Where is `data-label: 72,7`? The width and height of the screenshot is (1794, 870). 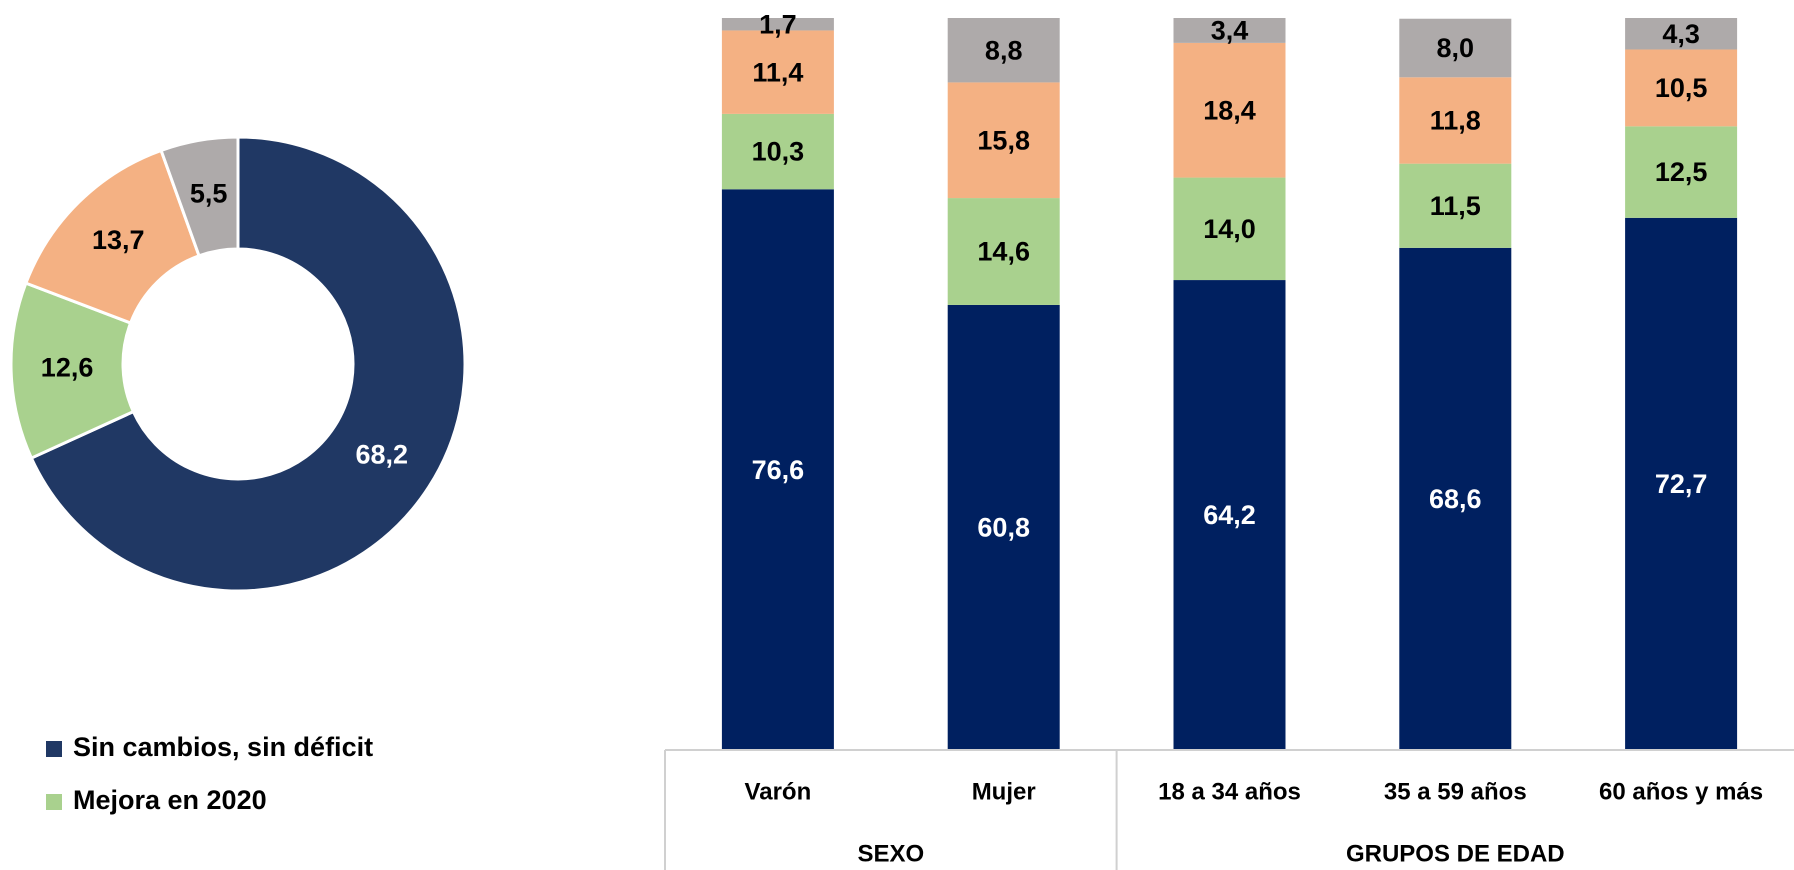
data-label: 72,7 is located at coordinates (1681, 484).